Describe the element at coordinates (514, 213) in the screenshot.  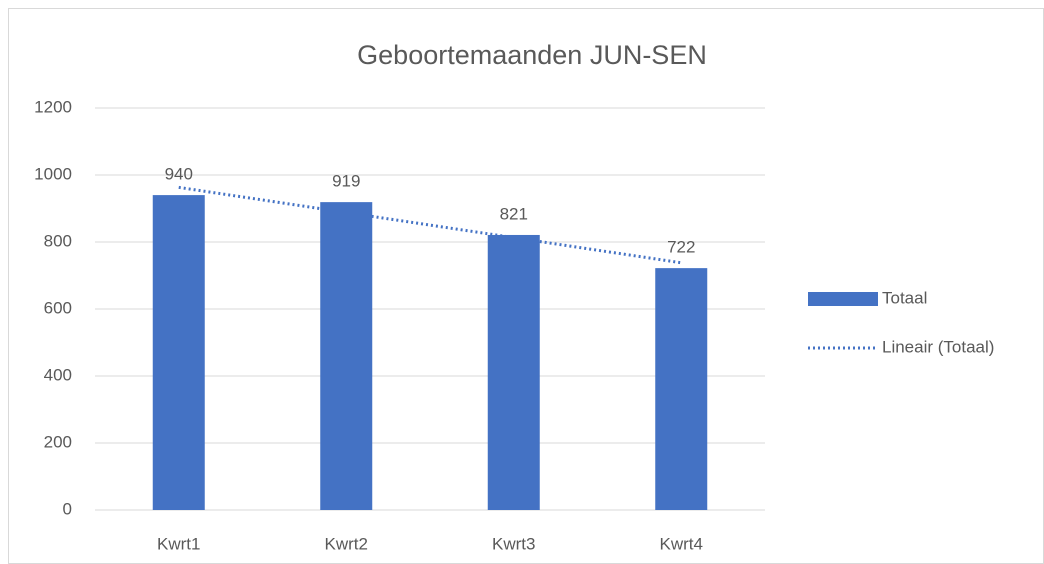
I see `data-label: 821` at that location.